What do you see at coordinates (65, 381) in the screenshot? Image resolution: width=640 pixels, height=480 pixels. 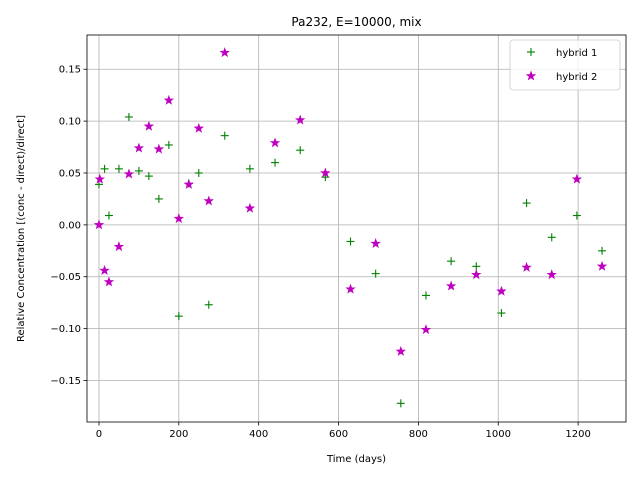 I see `y-tick-label: −0.15` at bounding box center [65, 381].